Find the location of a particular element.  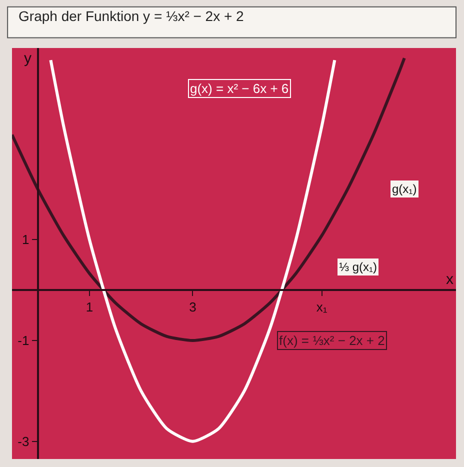

annotation: ⅓ g(x₁) is located at coordinates (358, 267).